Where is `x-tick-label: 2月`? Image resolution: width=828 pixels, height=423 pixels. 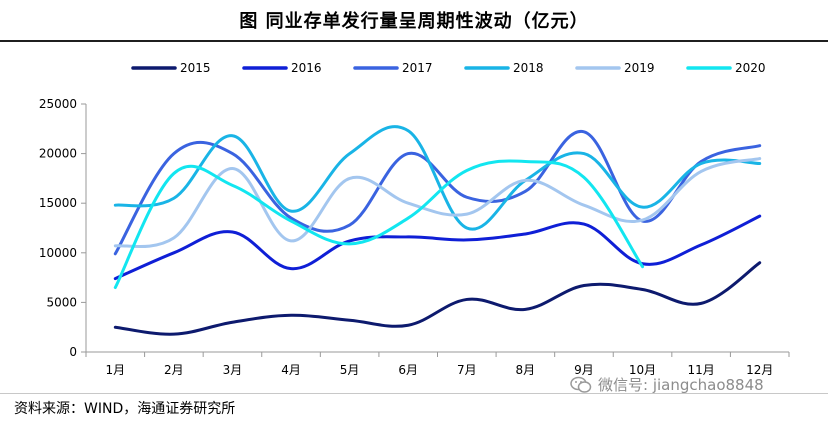 x-tick-label: 2月 is located at coordinates (174, 370).